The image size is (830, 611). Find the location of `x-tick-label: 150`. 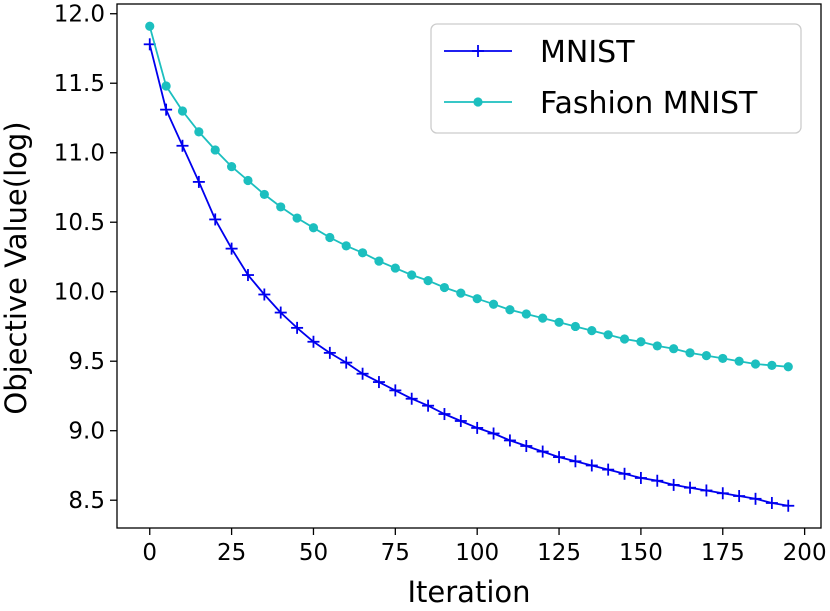

x-tick-label: 150 is located at coordinates (641, 553).